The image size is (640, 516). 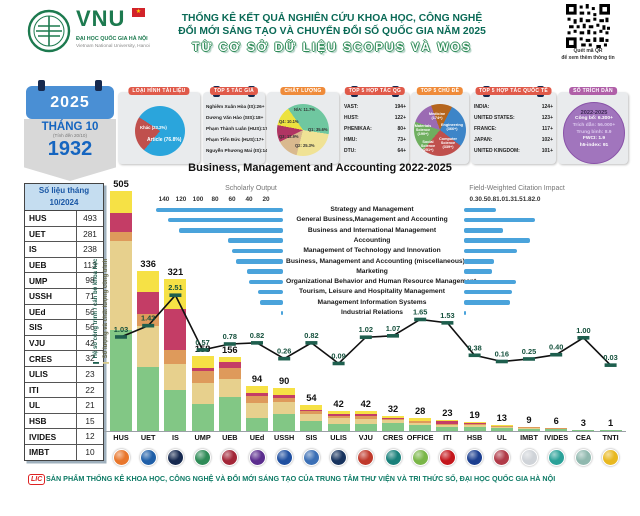 I want to click on calendar-ribbon: THÁNG 10 (Tính đến 20/10) 1932, so click(x=70, y=150).